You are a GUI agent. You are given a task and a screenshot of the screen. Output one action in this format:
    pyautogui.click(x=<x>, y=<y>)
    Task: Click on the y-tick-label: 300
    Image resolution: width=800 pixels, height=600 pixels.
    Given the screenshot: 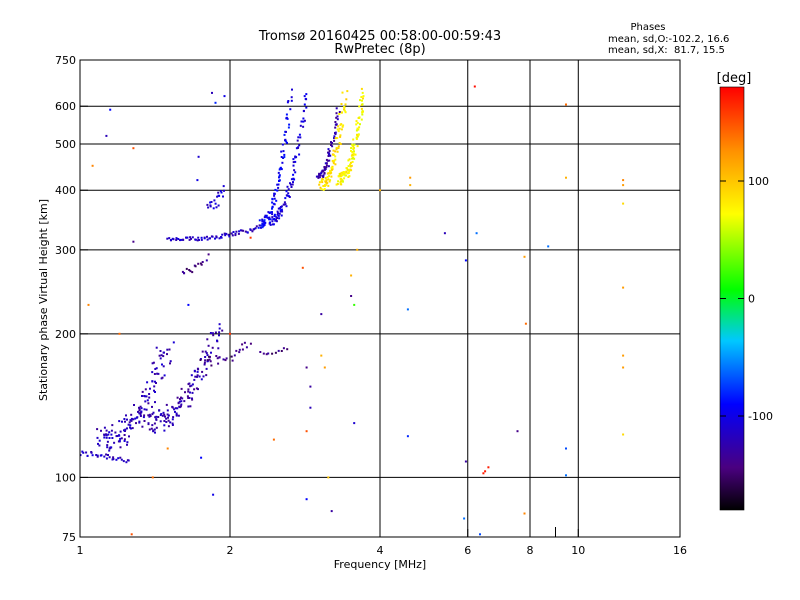 What is the action you would take?
    pyautogui.click(x=65, y=250)
    